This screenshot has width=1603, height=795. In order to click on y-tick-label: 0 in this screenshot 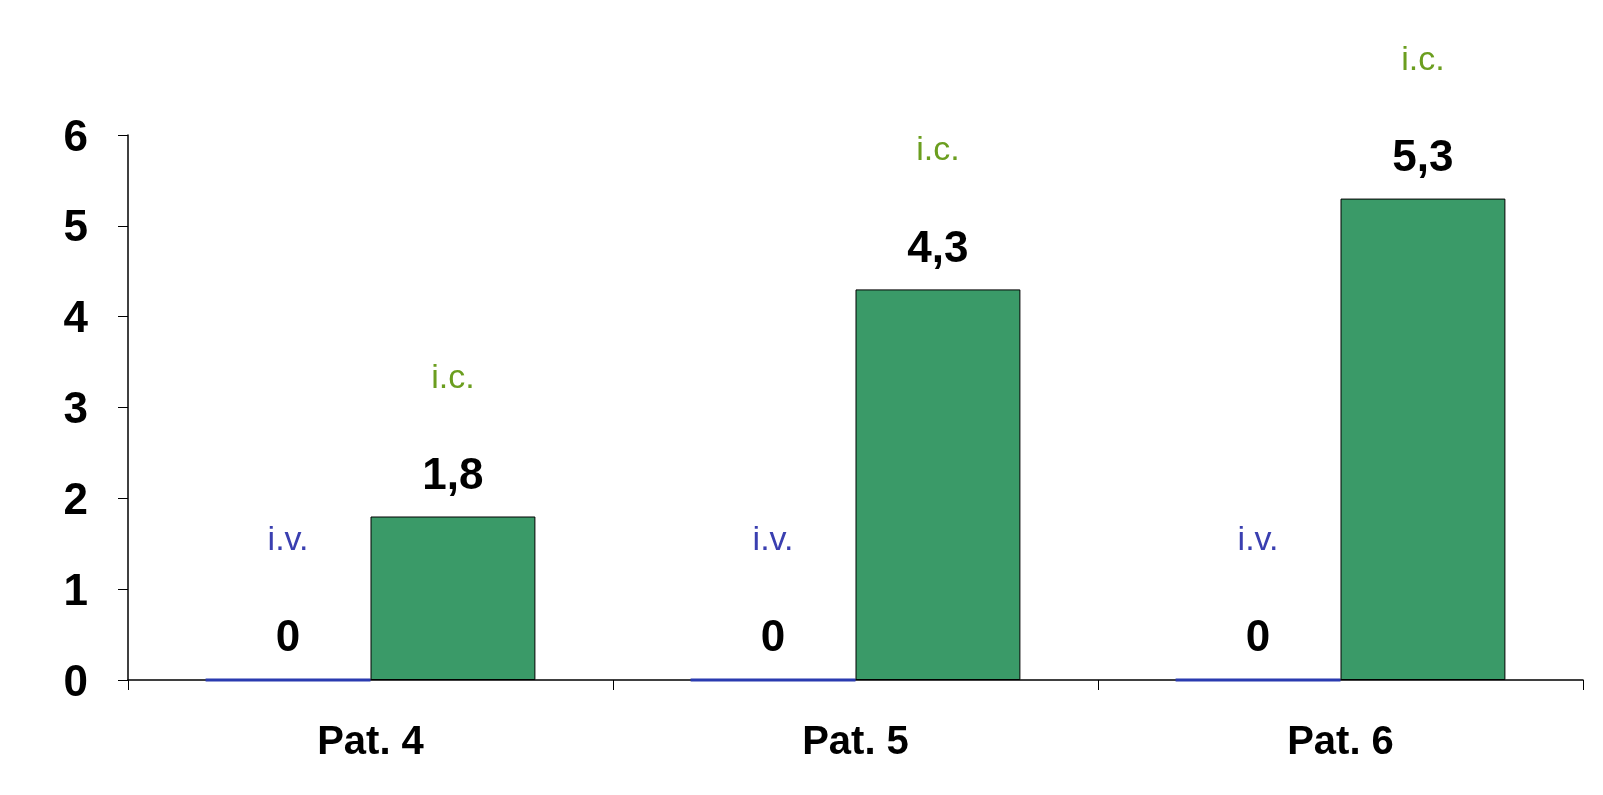, I will do `click(75, 680)`.